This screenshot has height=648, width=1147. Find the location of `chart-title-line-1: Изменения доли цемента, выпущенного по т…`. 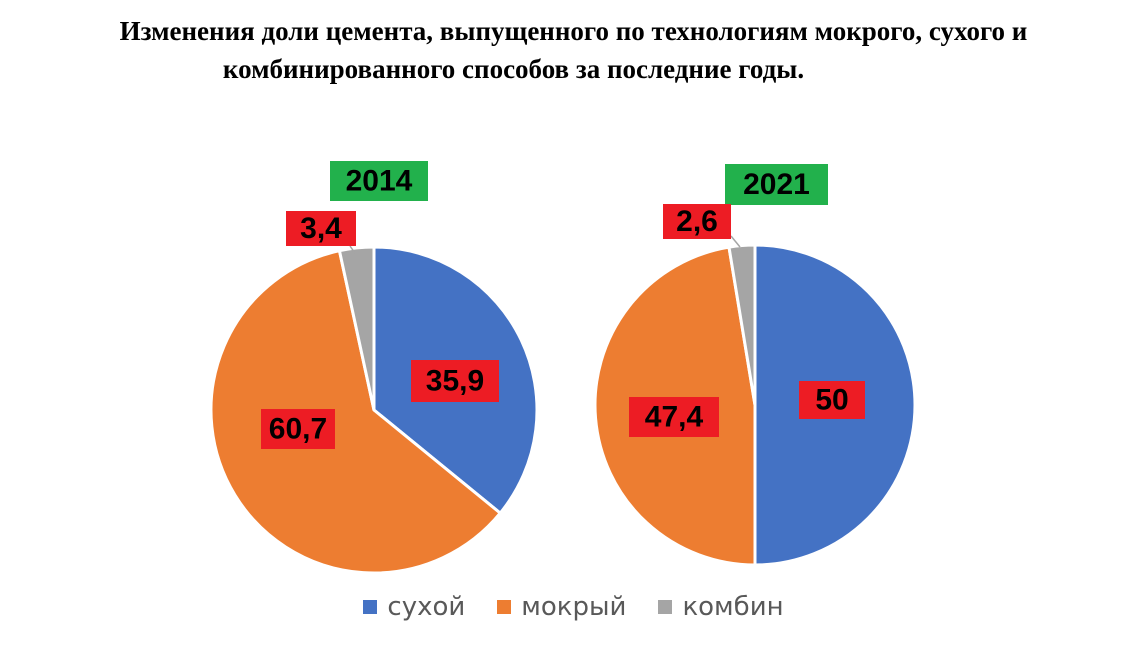

chart-title-line-1: Изменения доли цемента, выпущенного по т… is located at coordinates (573, 31).